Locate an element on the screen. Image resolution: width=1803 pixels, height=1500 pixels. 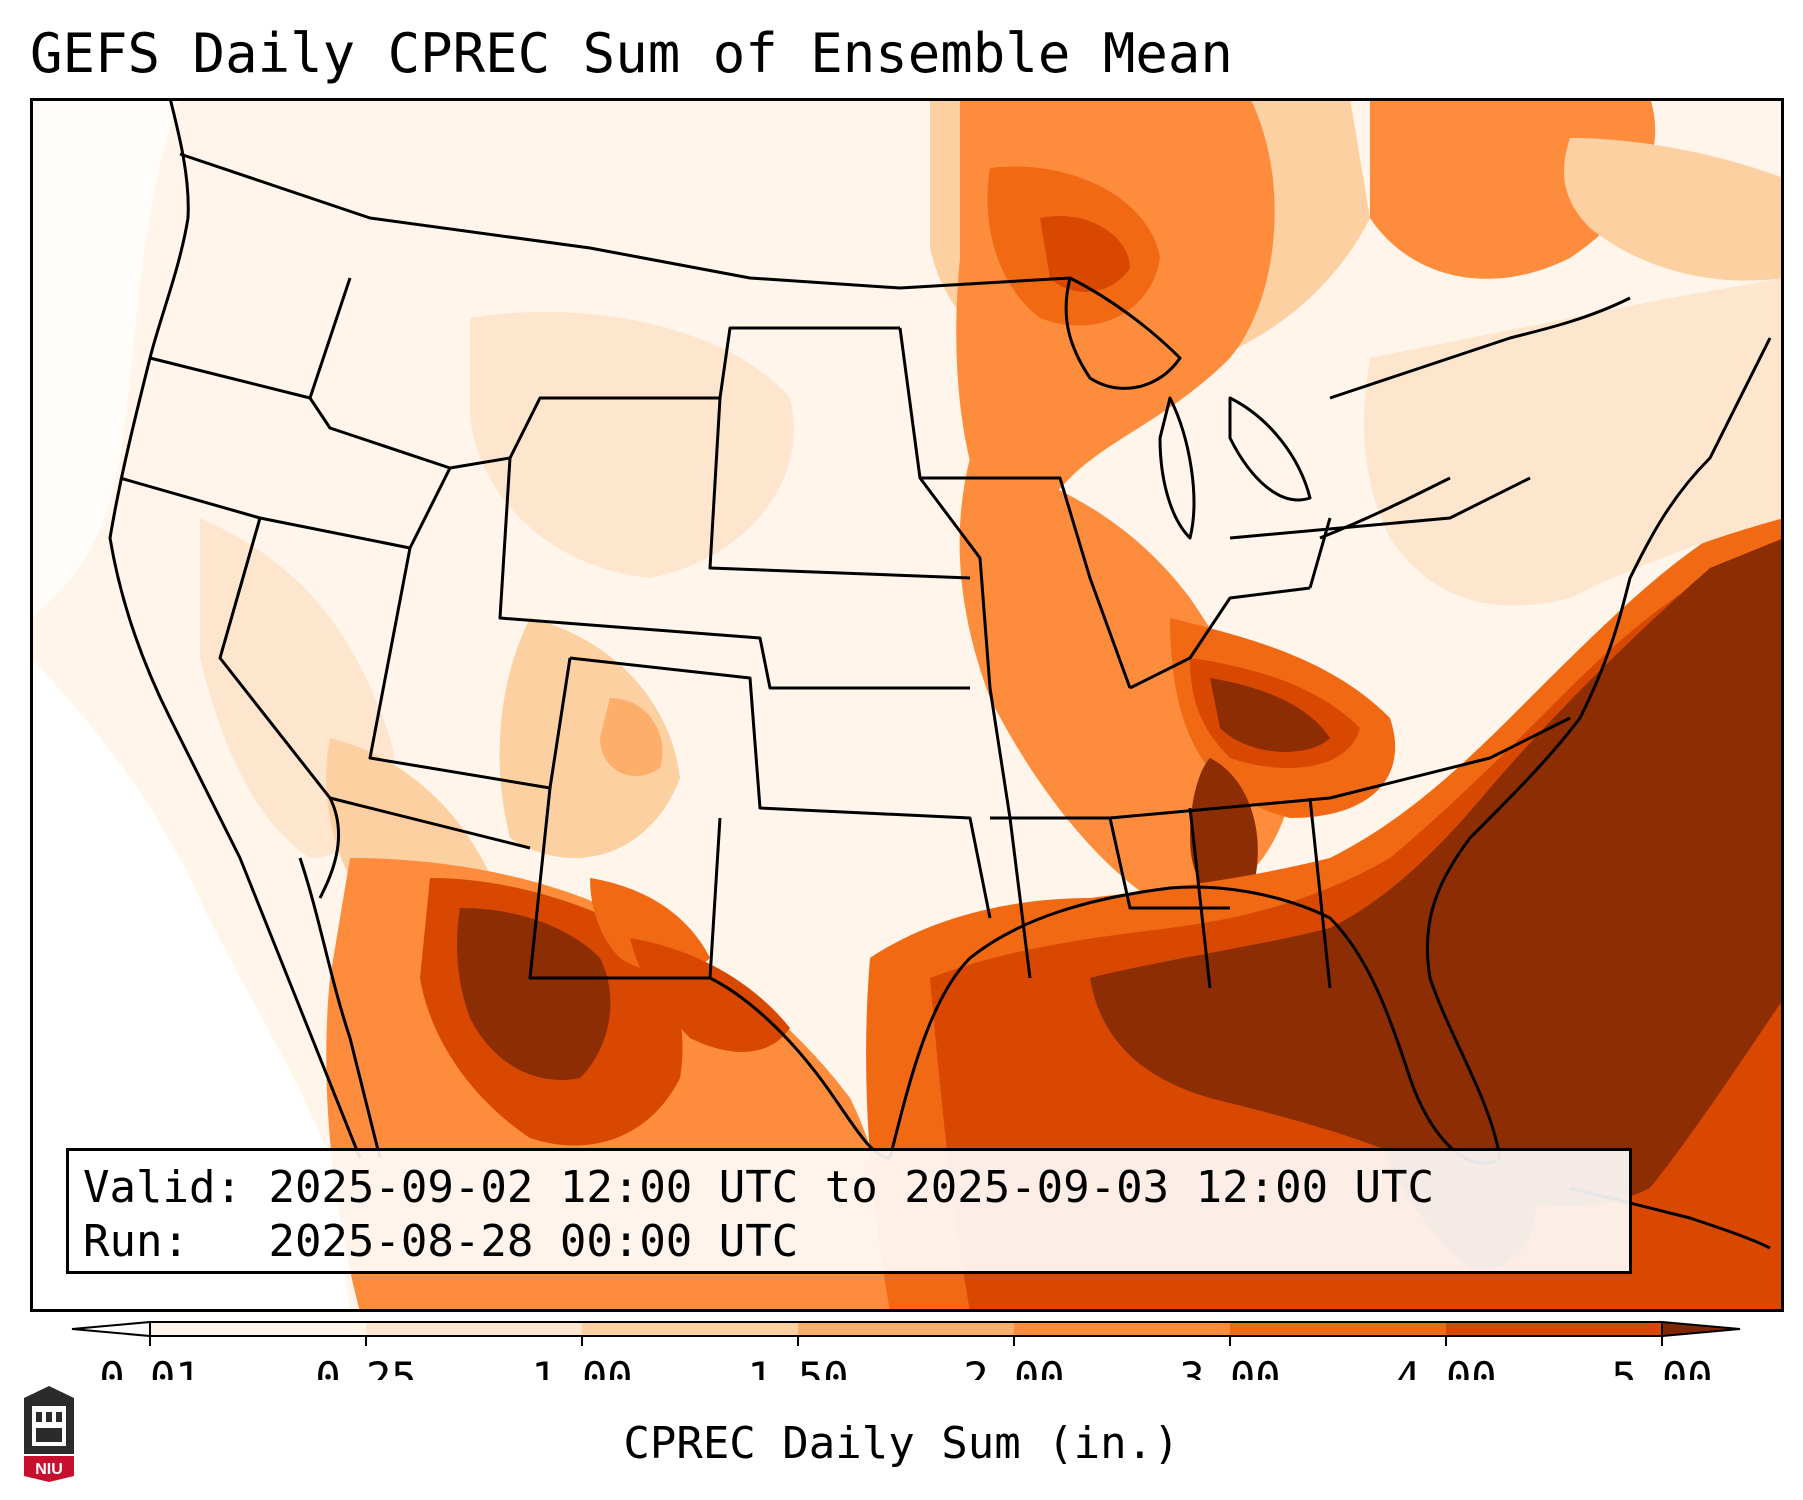
colorbar-ticks is located at coordinates (906, 1341).